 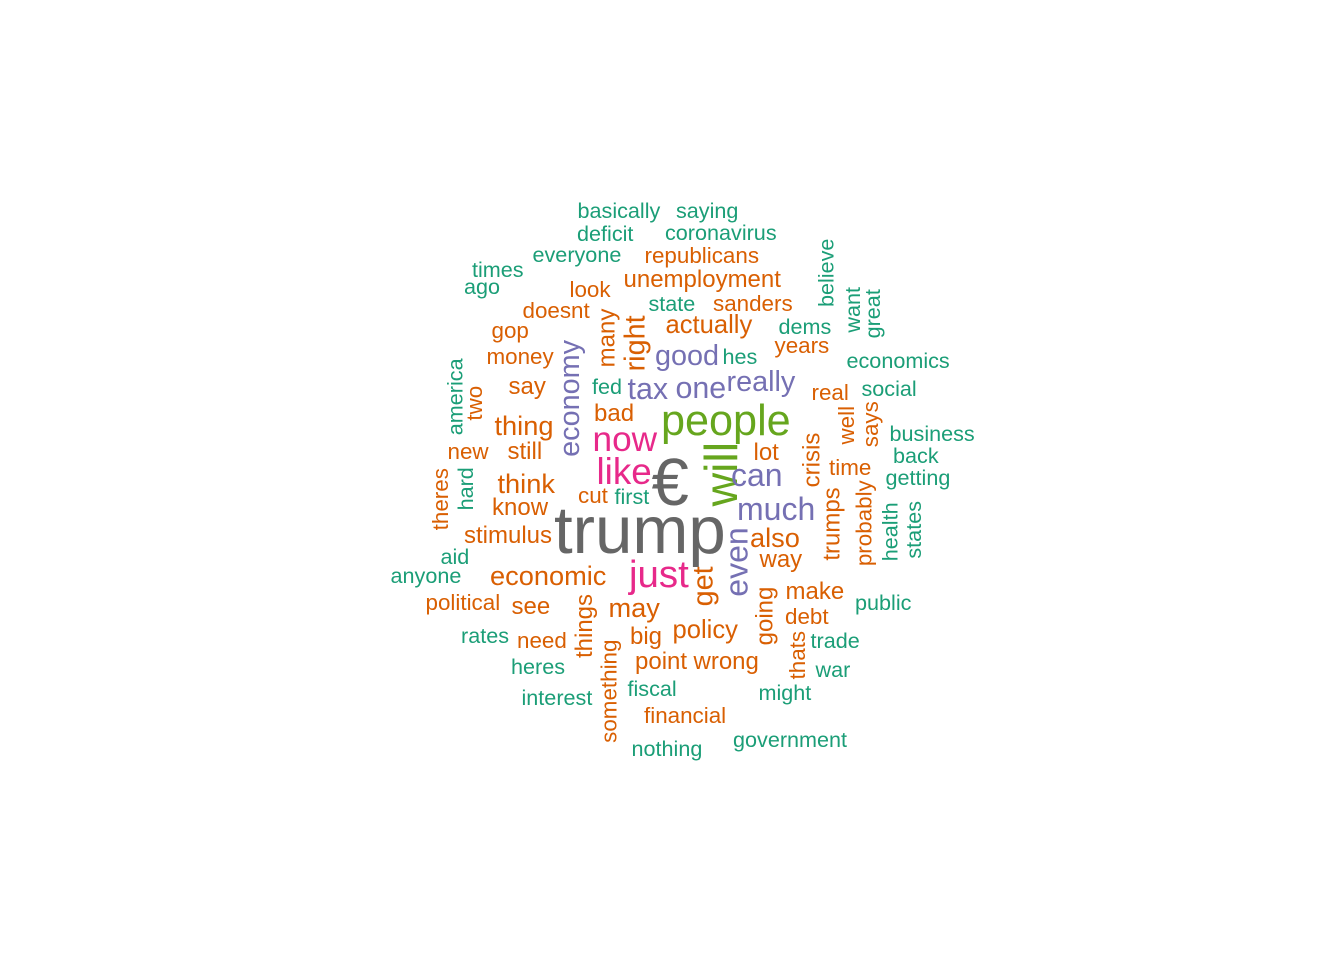 I want to click on word-back: back, so click(x=916, y=455).